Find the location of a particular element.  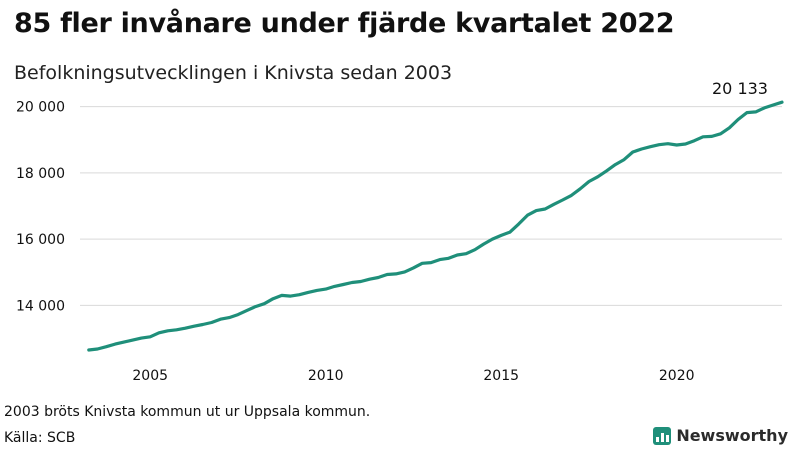

brand-name: Newsworthy is located at coordinates (732, 435).